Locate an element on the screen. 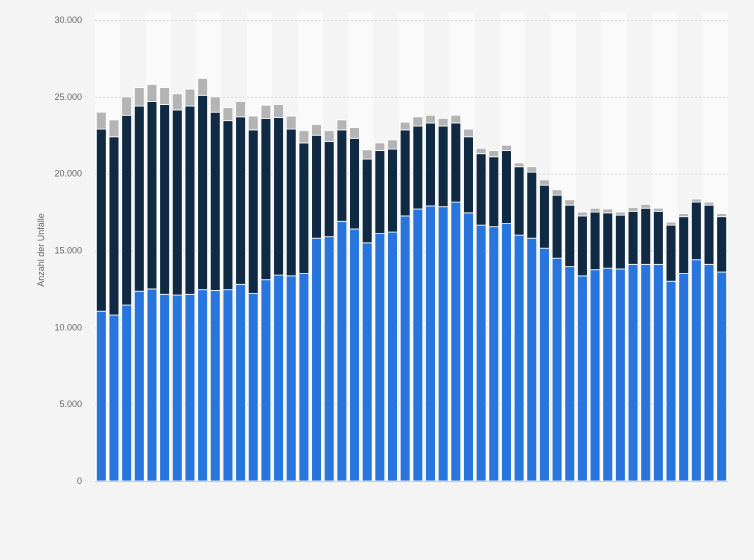 The width and height of the screenshot is (754, 560). y-tick-label: 25.000 is located at coordinates (68, 97).